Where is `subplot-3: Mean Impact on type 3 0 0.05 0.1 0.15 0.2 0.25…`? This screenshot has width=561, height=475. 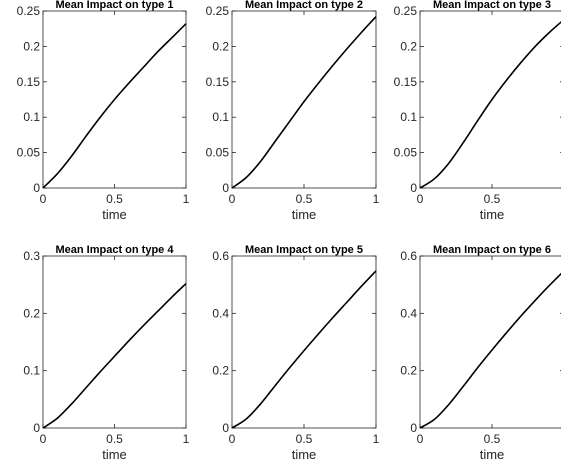
subplot-3: Mean Impact on type 3 0 0.05 0.1 0.15 0.2 0.25… is located at coordinates (477, 111).